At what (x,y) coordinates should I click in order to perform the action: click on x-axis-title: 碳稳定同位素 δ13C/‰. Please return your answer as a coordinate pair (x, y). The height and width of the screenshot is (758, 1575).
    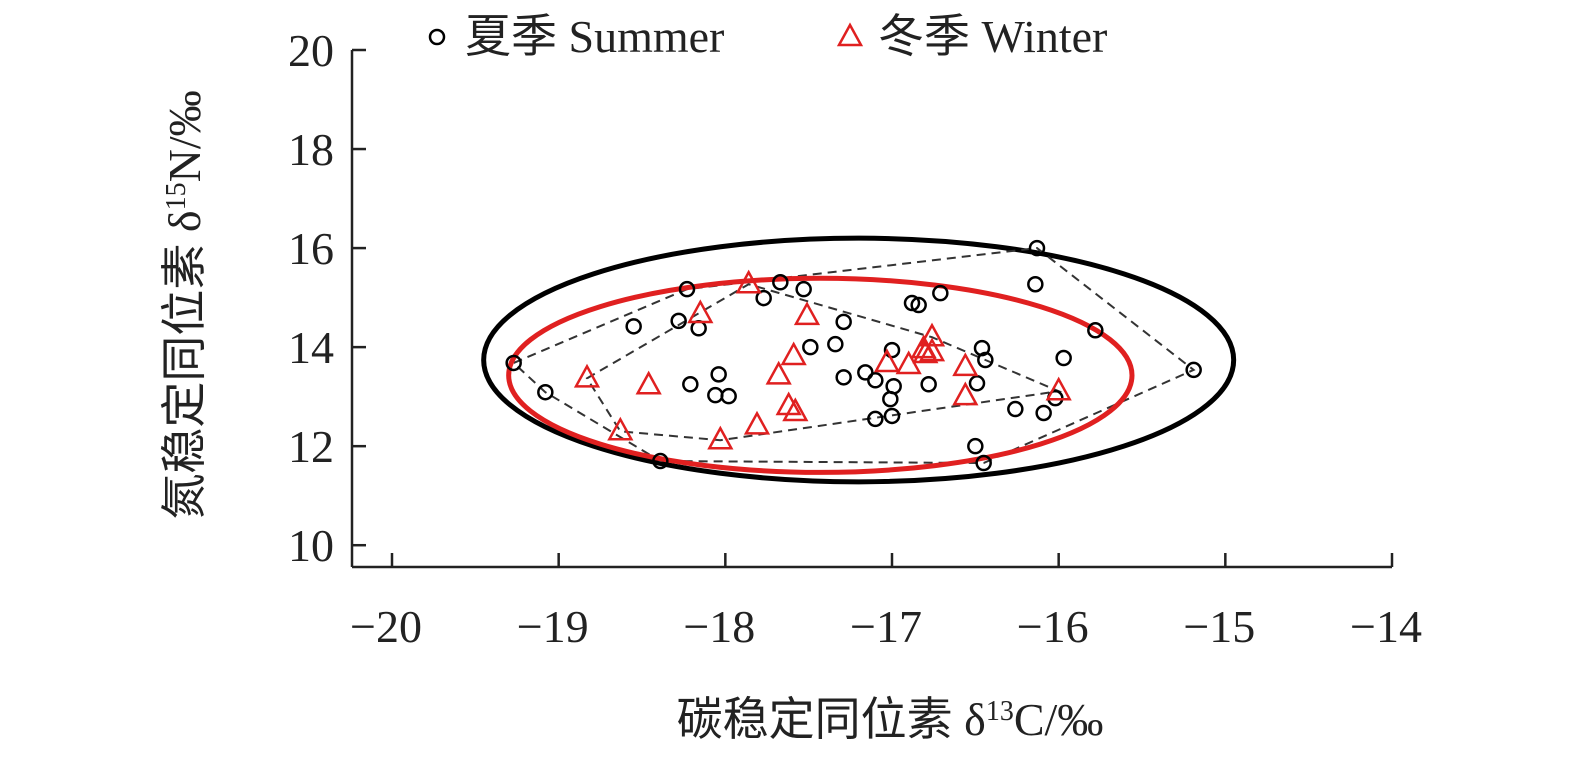
    Looking at the image, I should click on (890, 719).